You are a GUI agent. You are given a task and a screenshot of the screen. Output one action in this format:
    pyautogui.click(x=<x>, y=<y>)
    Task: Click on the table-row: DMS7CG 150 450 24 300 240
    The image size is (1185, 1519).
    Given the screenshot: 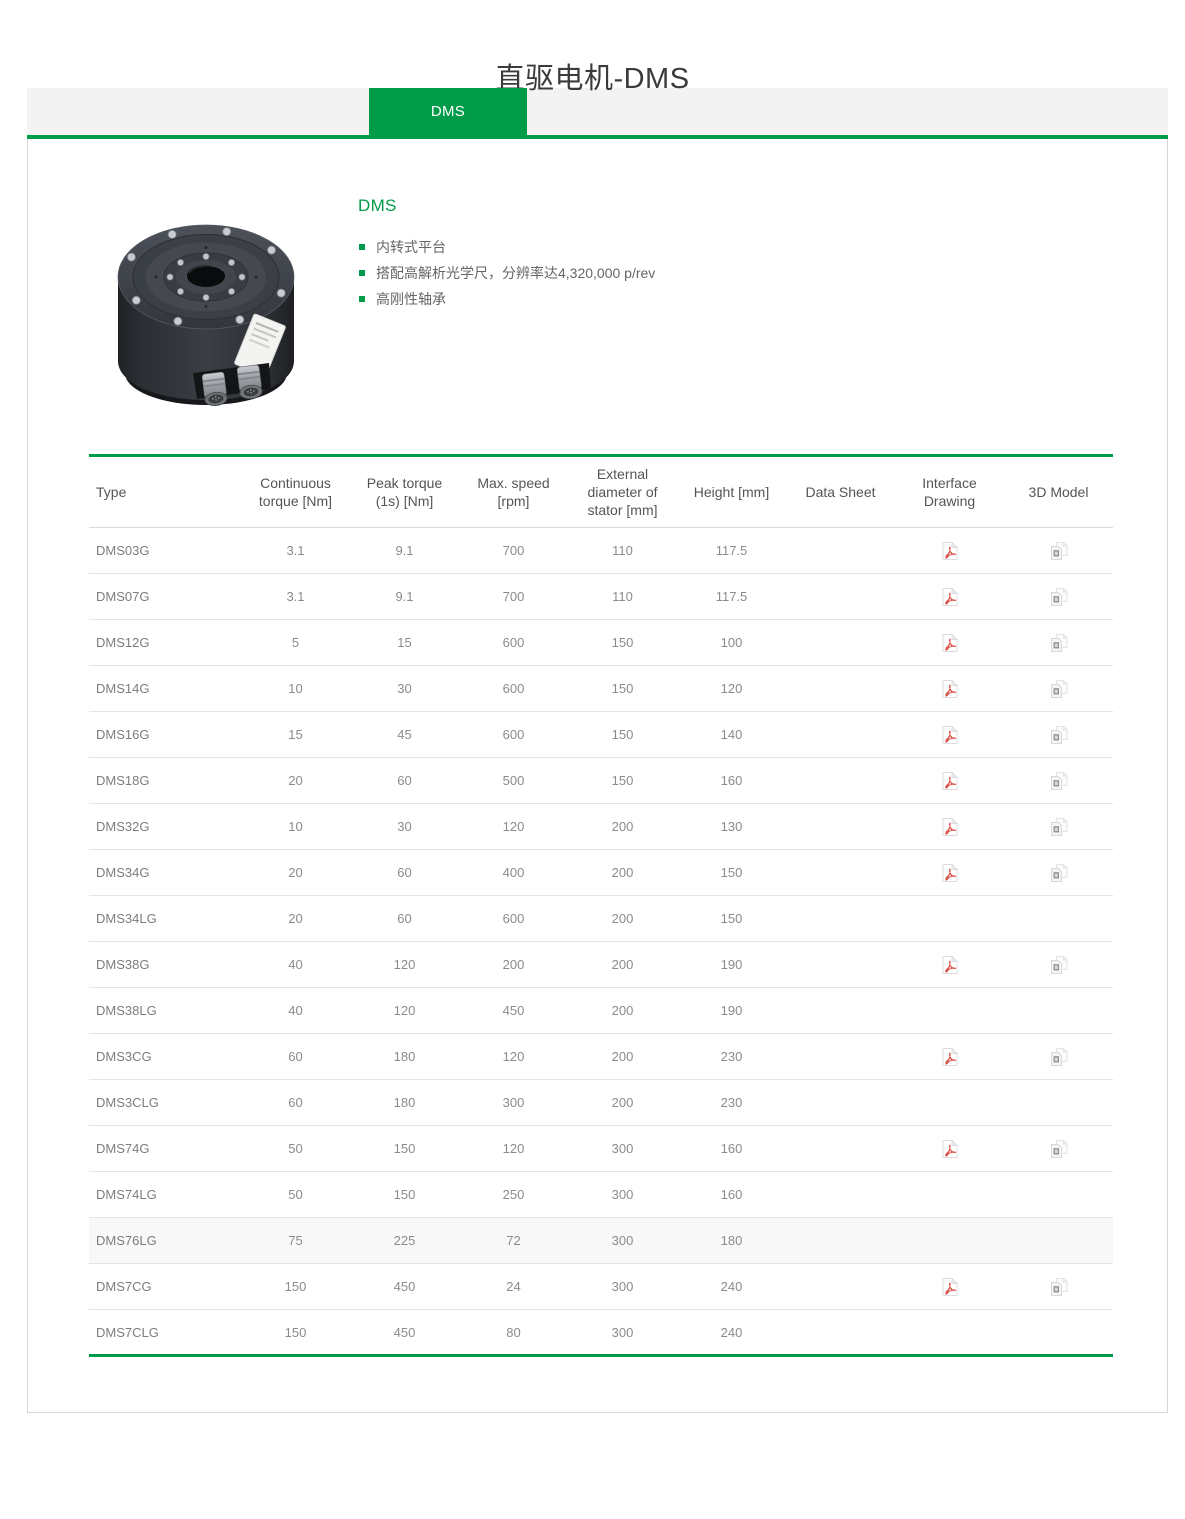 What is the action you would take?
    pyautogui.click(x=601, y=1286)
    